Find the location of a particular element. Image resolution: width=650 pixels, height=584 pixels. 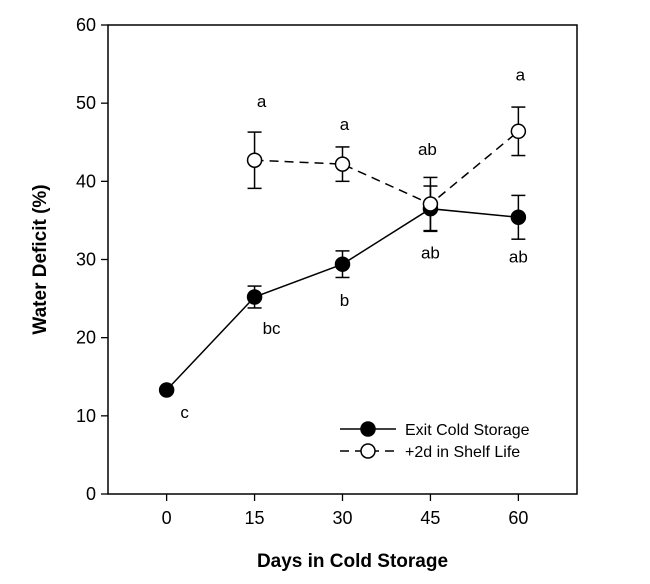

x-tick-label: 15 is located at coordinates (255, 518).